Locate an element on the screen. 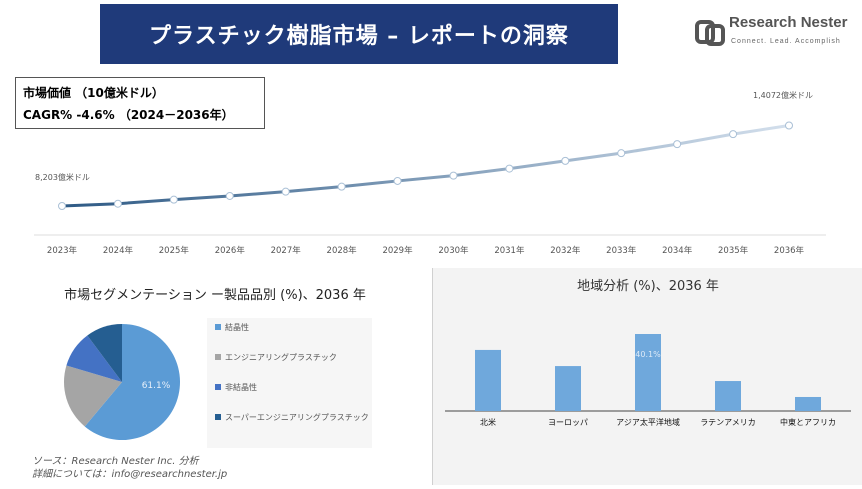  x-tick-label: 2023年 is located at coordinates (62, 250).